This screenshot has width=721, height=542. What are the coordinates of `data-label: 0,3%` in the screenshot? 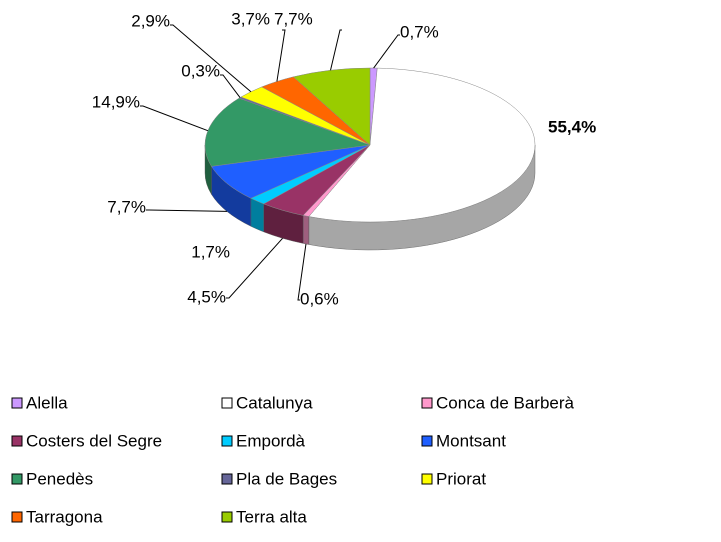 It's located at (200, 70).